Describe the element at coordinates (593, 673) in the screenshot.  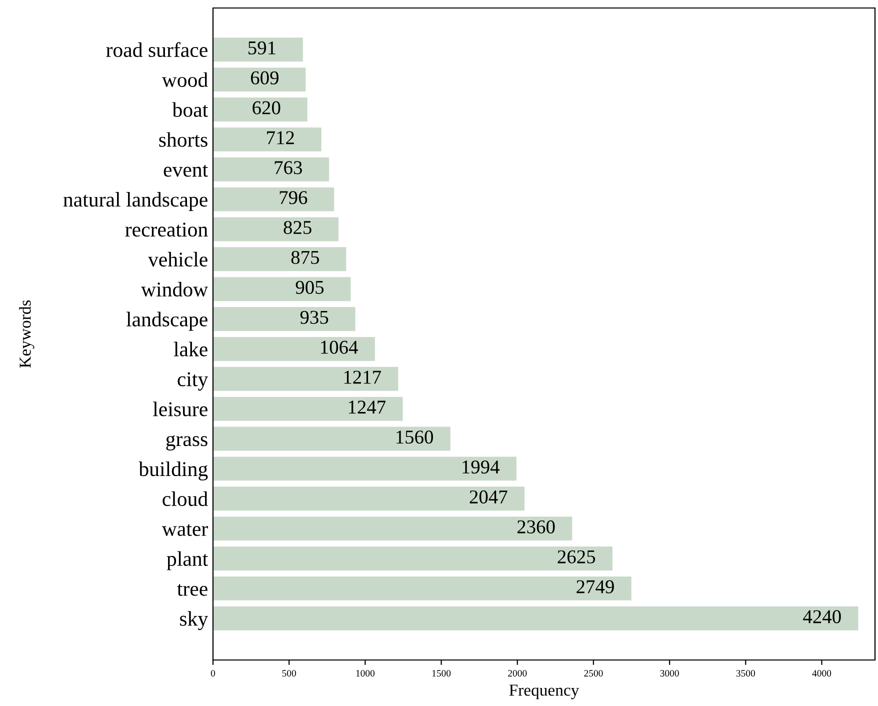
I see `x-tick-label: 2500` at that location.